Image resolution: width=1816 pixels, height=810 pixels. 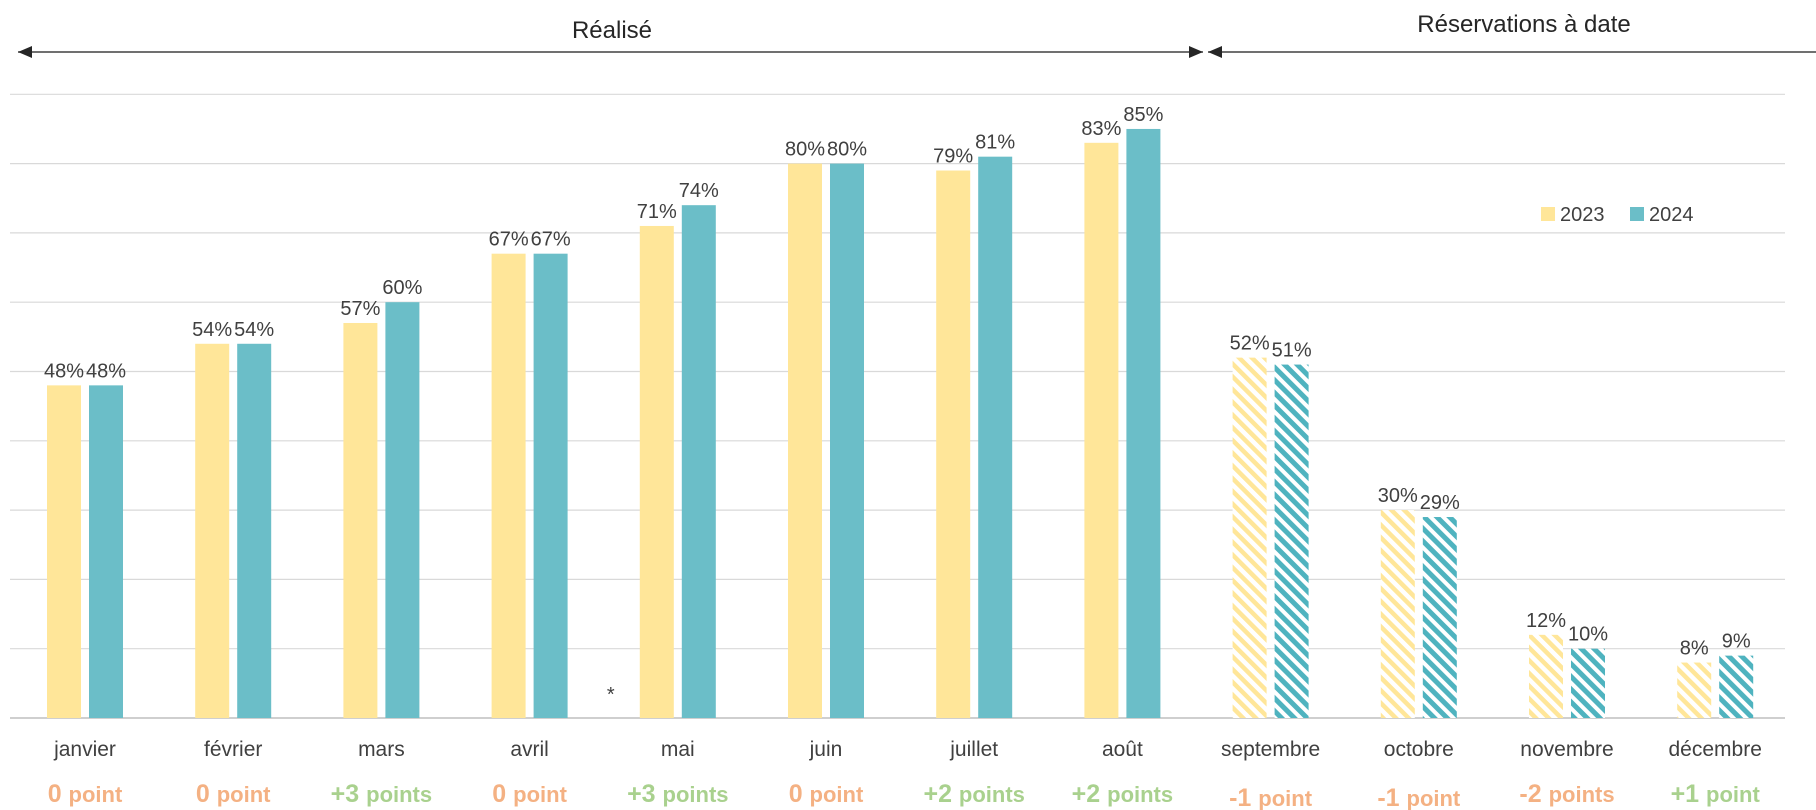 What do you see at coordinates (847, 441) in the screenshot?
I see `bar-2024-juin` at bounding box center [847, 441].